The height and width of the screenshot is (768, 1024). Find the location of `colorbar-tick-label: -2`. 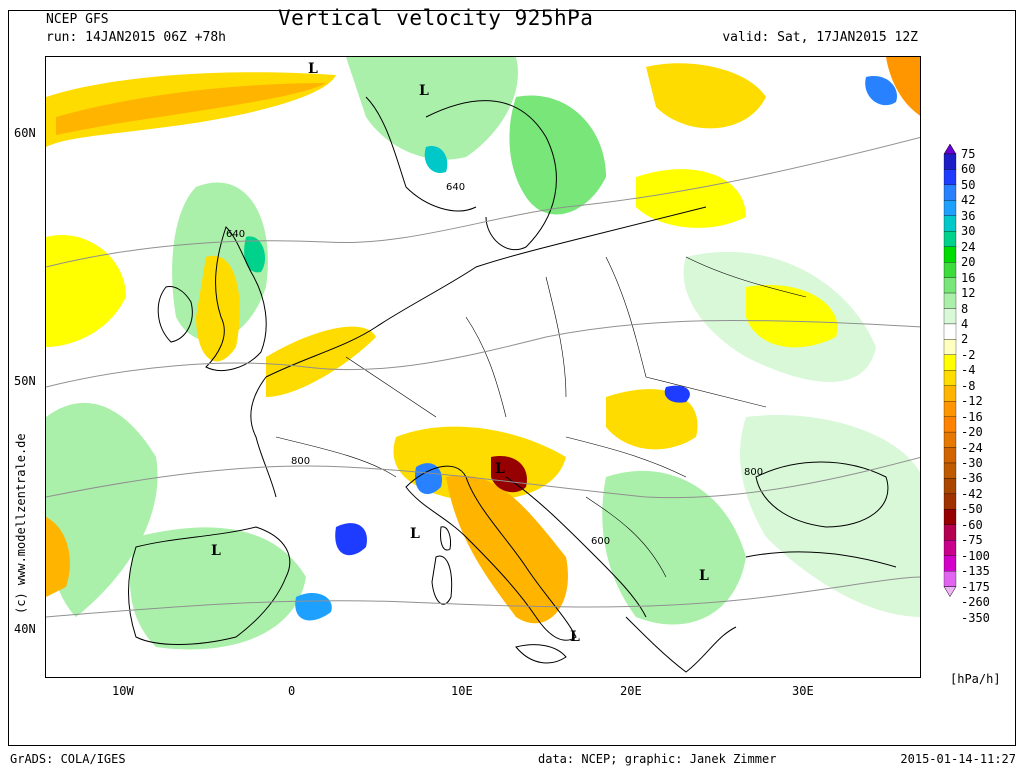

colorbar-tick-label: -2 is located at coordinates (968, 354).